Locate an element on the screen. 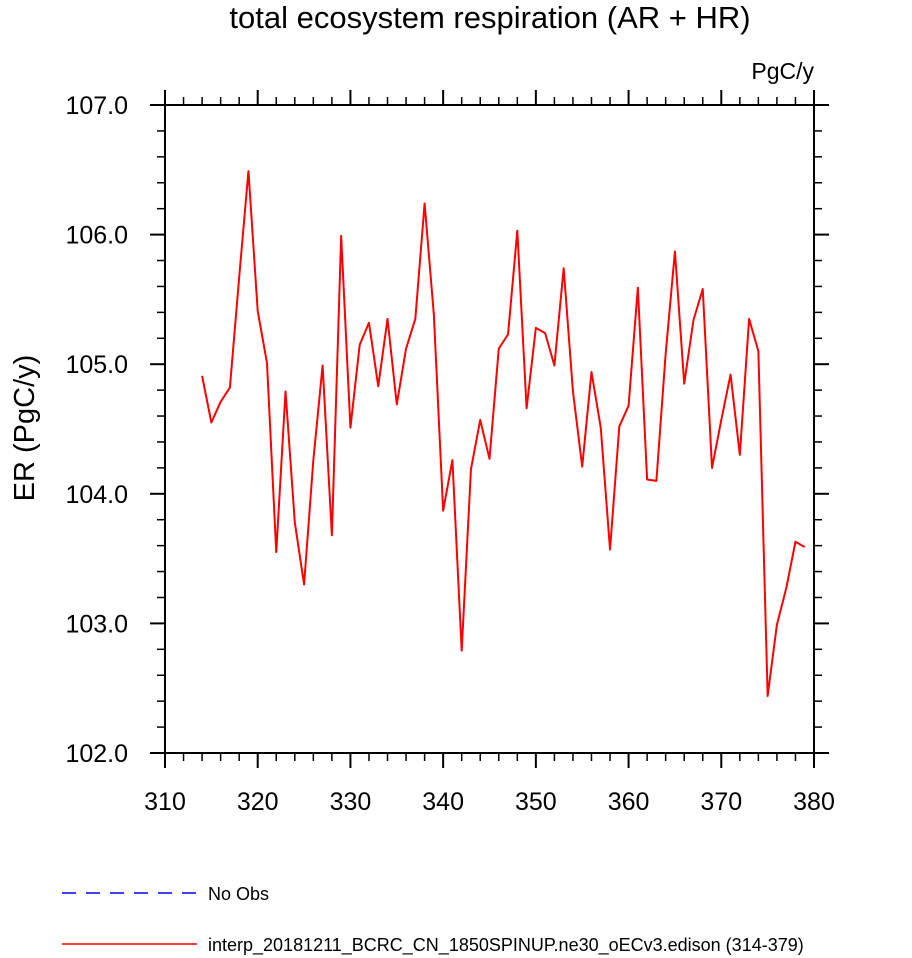 Image resolution: width=912 pixels, height=958 pixels. legend-label: No Obs is located at coordinates (238, 894).